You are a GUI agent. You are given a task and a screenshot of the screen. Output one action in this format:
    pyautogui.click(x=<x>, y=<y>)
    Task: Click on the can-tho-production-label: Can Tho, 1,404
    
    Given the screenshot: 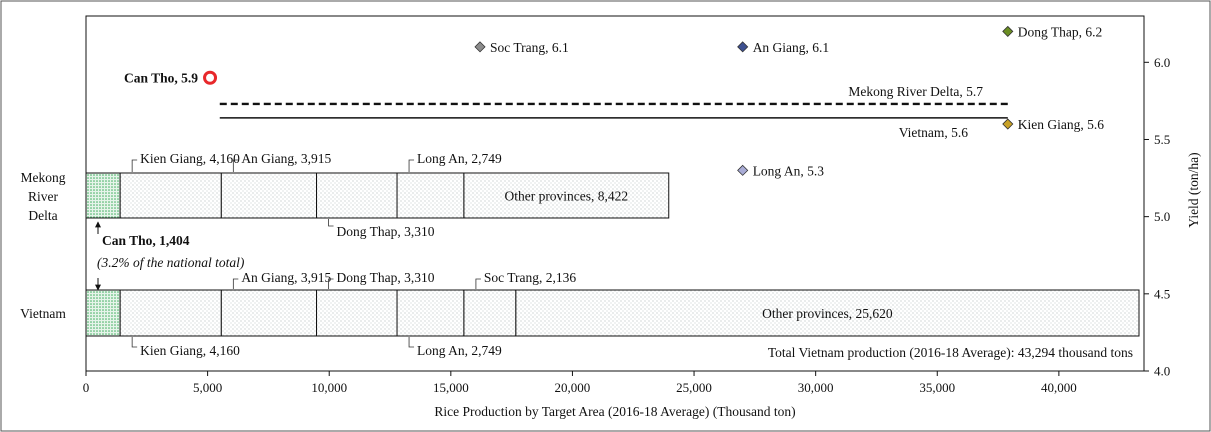 What is the action you would take?
    pyautogui.click(x=146, y=240)
    